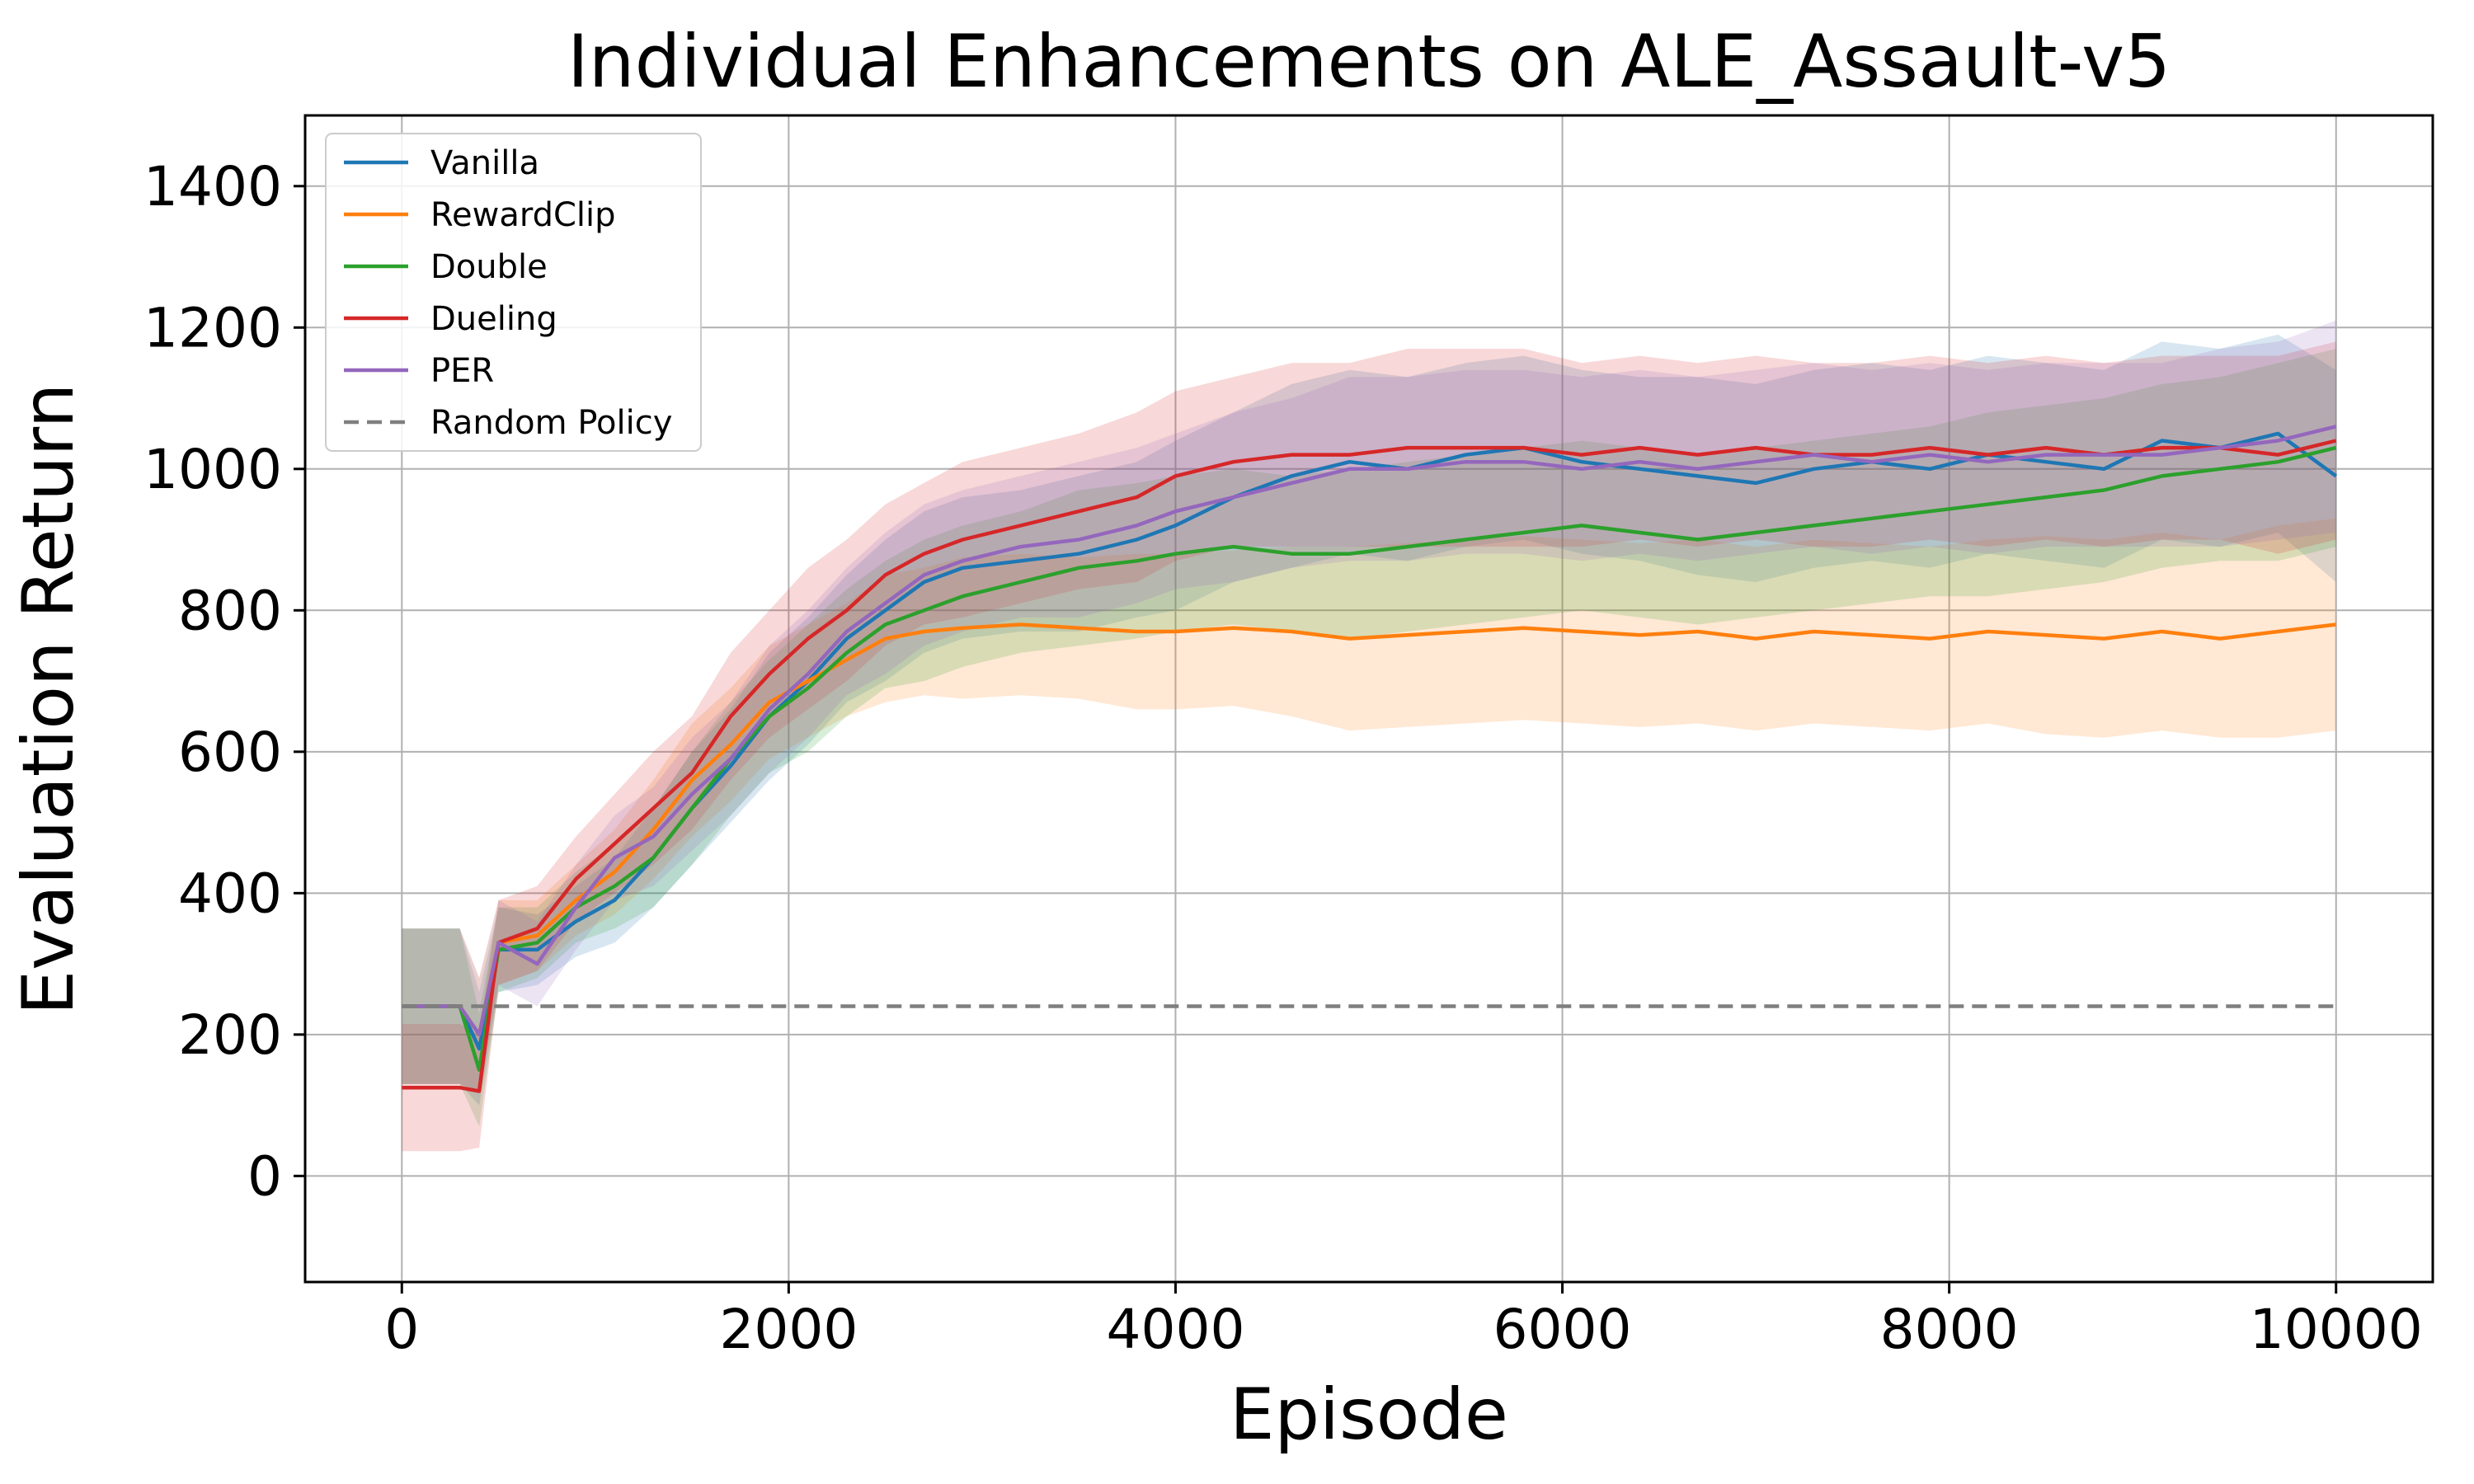 This screenshot has height=1484, width=2474. What do you see at coordinates (1949, 1329) in the screenshot?
I see `x-tick-label: 8000` at bounding box center [1949, 1329].